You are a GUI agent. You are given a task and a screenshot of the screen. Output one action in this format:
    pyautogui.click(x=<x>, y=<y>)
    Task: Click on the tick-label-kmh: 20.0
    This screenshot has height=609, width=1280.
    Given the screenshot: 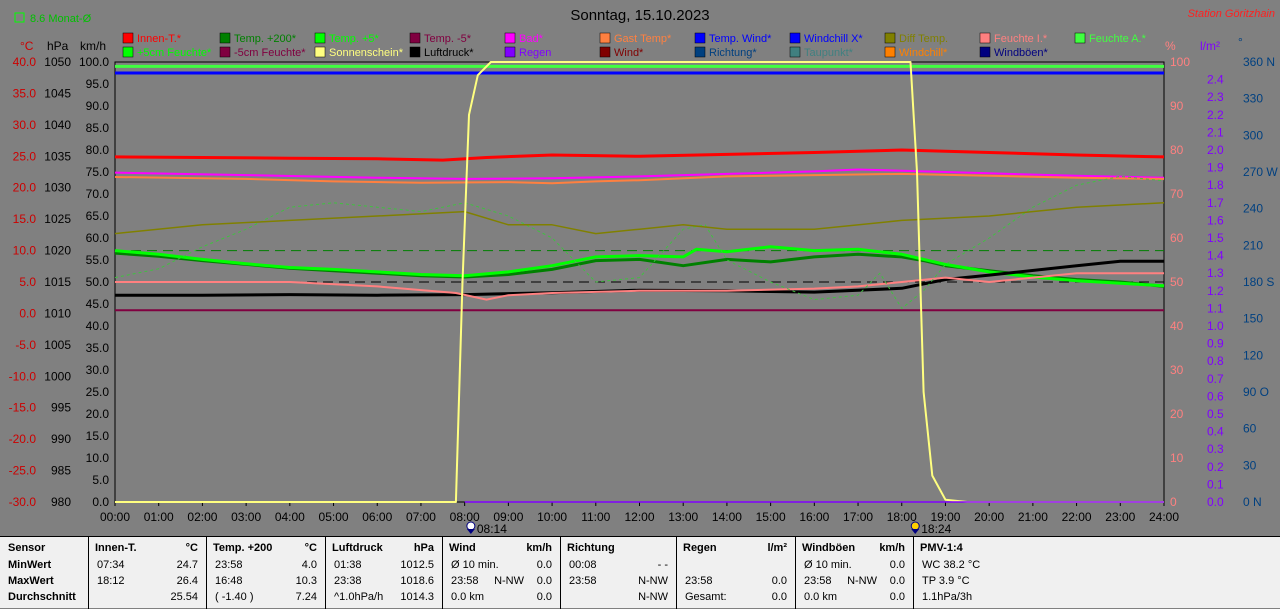 What is the action you would take?
    pyautogui.click(x=98, y=414)
    